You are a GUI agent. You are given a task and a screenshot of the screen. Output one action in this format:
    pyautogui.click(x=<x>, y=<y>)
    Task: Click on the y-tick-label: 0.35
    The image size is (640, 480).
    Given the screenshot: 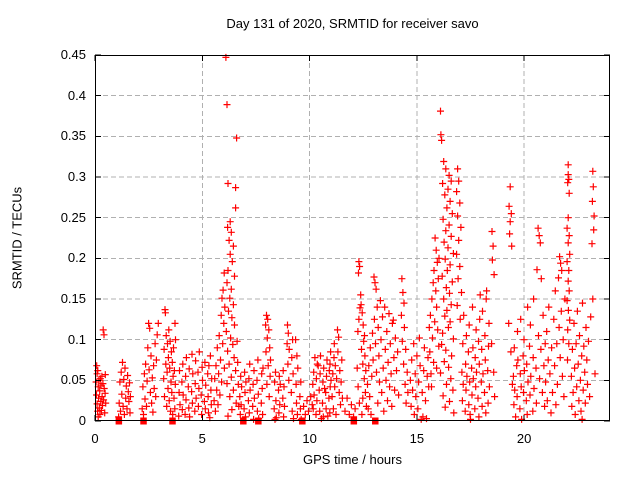 What is the action you would take?
    pyautogui.click(x=73, y=136)
    